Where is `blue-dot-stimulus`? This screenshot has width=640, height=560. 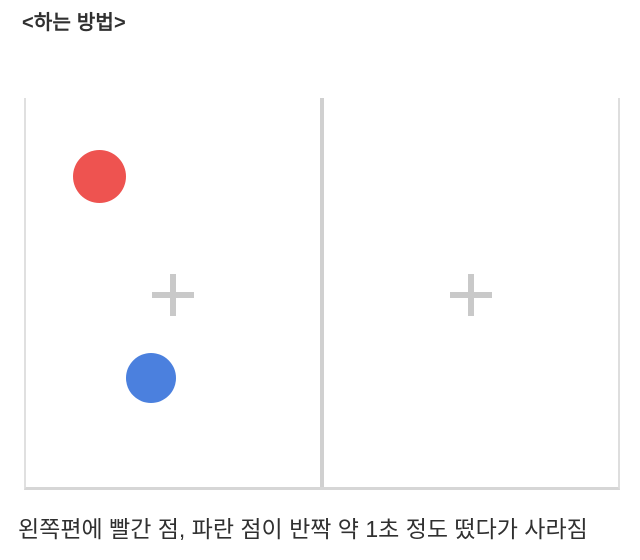
blue-dot-stimulus is located at coordinates (151, 378).